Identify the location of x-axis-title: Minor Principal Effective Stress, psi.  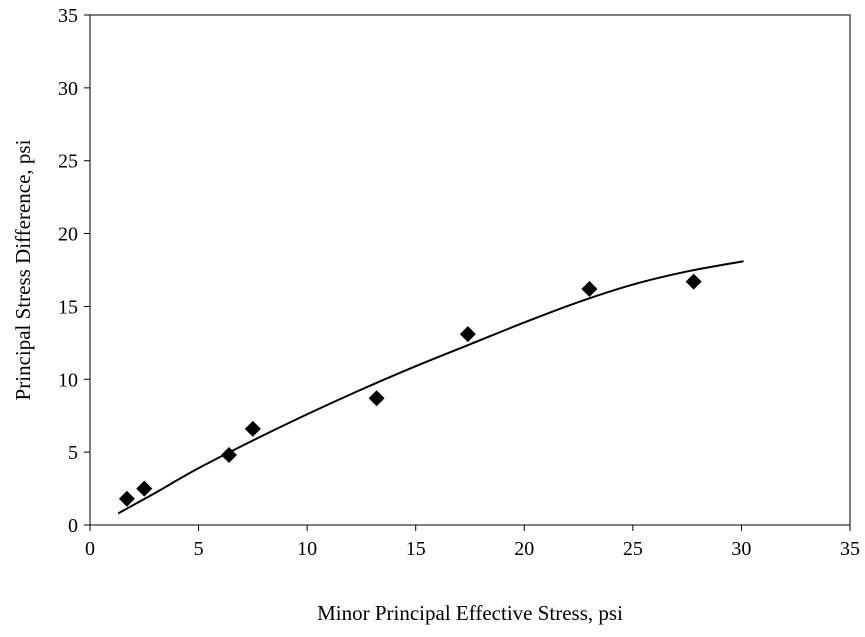
(470, 613).